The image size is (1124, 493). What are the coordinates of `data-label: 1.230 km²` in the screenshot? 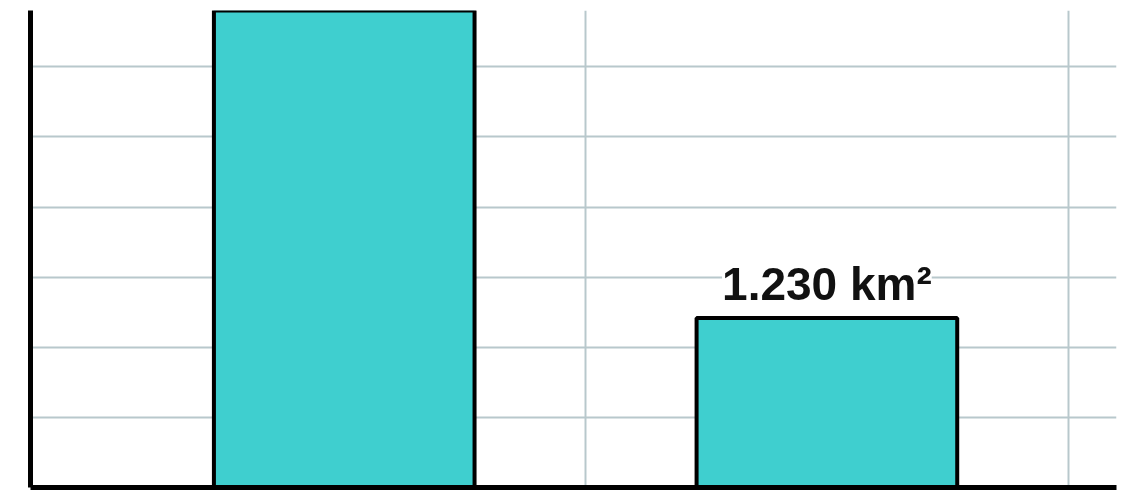 It's located at (827, 283).